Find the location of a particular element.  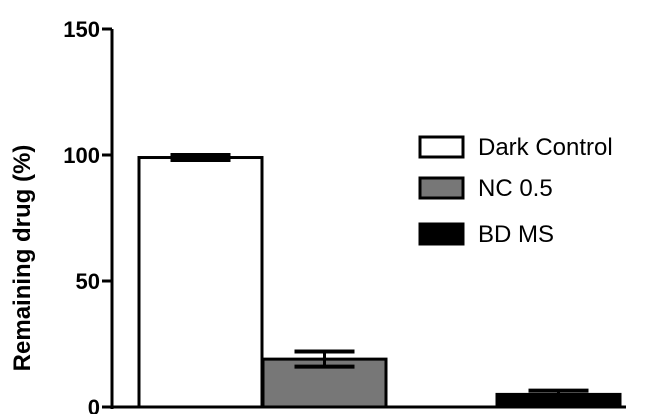

legend-label: BD MS is located at coordinates (516, 234).